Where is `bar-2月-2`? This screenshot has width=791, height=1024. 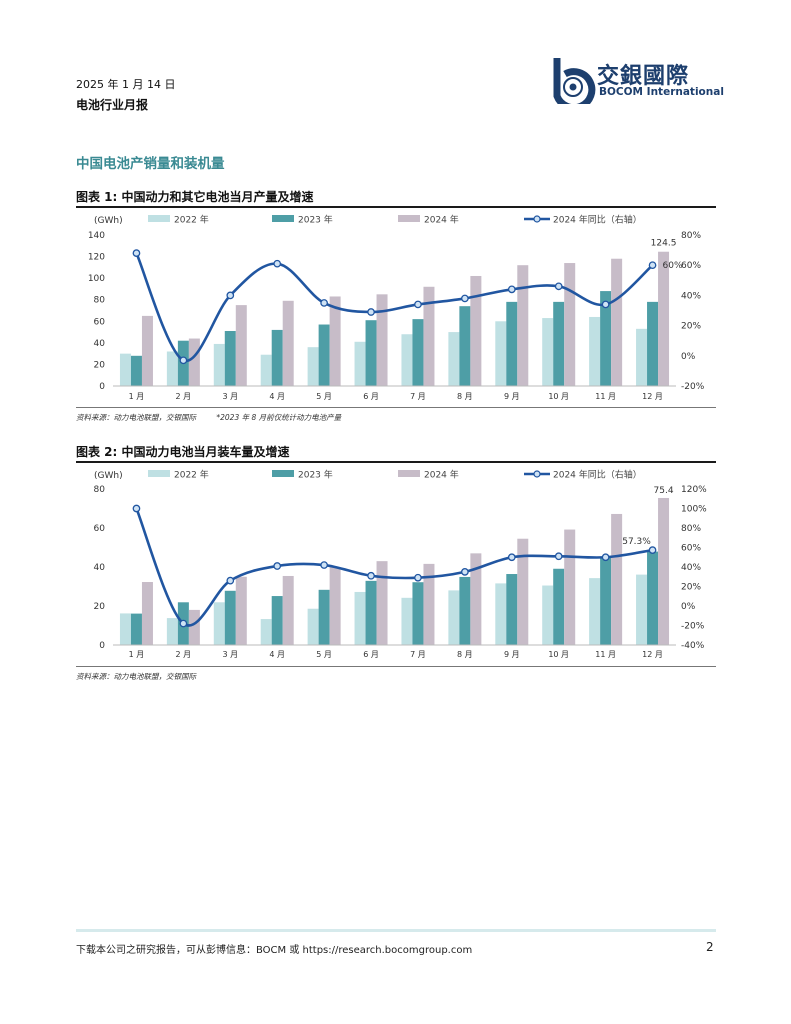
bar-2月-2 is located at coordinates (194, 362).